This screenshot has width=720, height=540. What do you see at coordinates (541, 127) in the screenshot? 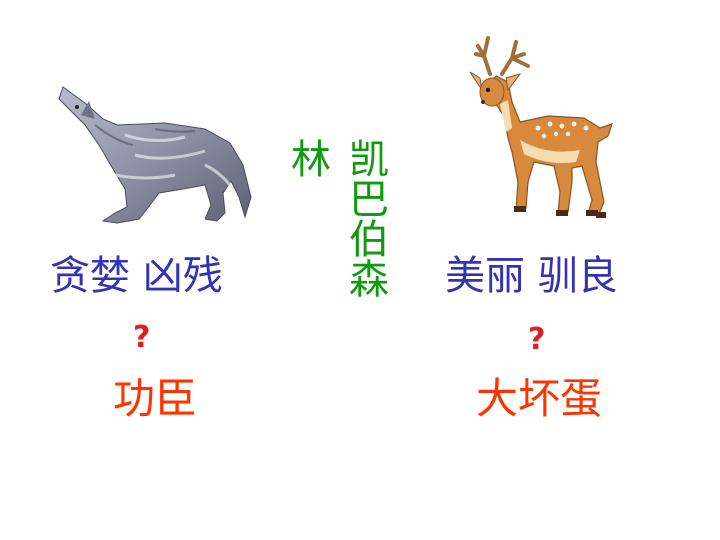
I see `deer-image` at bounding box center [541, 127].